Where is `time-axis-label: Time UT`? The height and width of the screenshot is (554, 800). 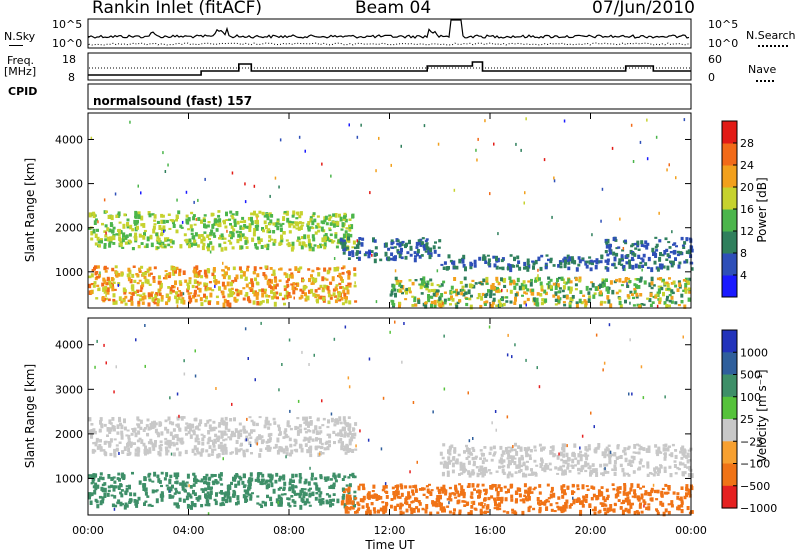
time-axis-label: Time UT is located at coordinates (389, 545).